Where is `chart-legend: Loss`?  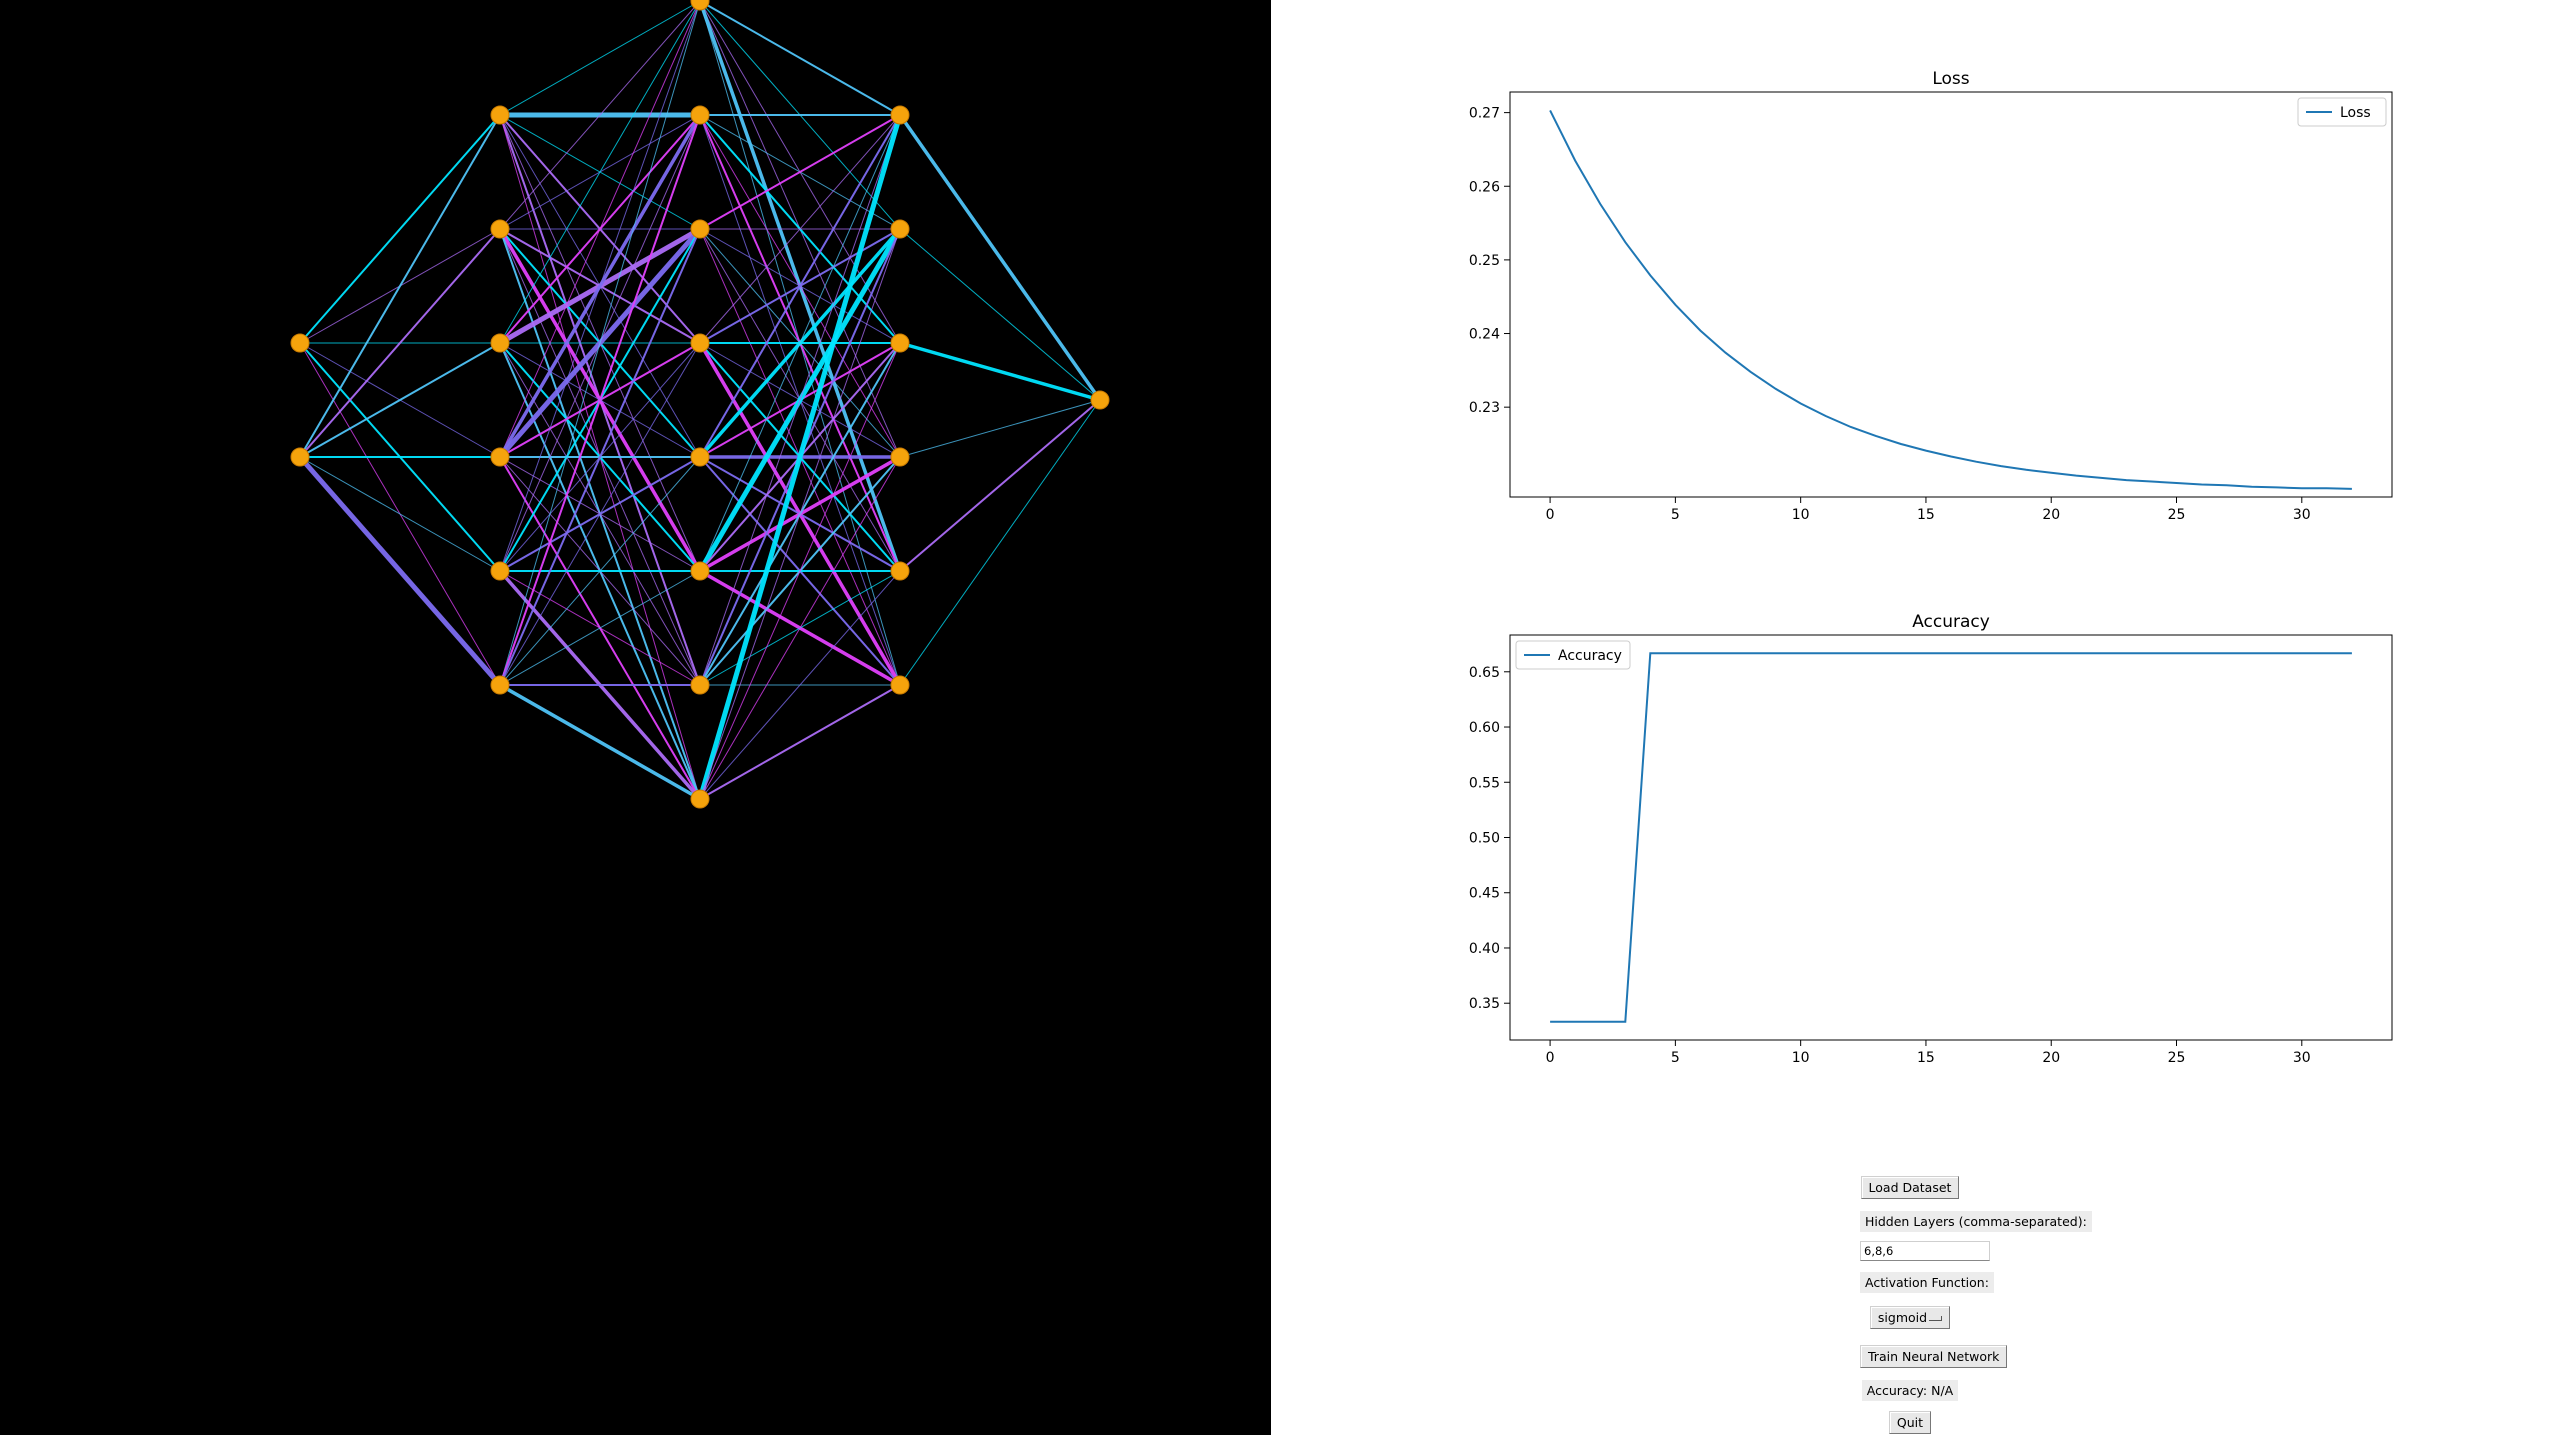 chart-legend: Loss is located at coordinates (2342, 112).